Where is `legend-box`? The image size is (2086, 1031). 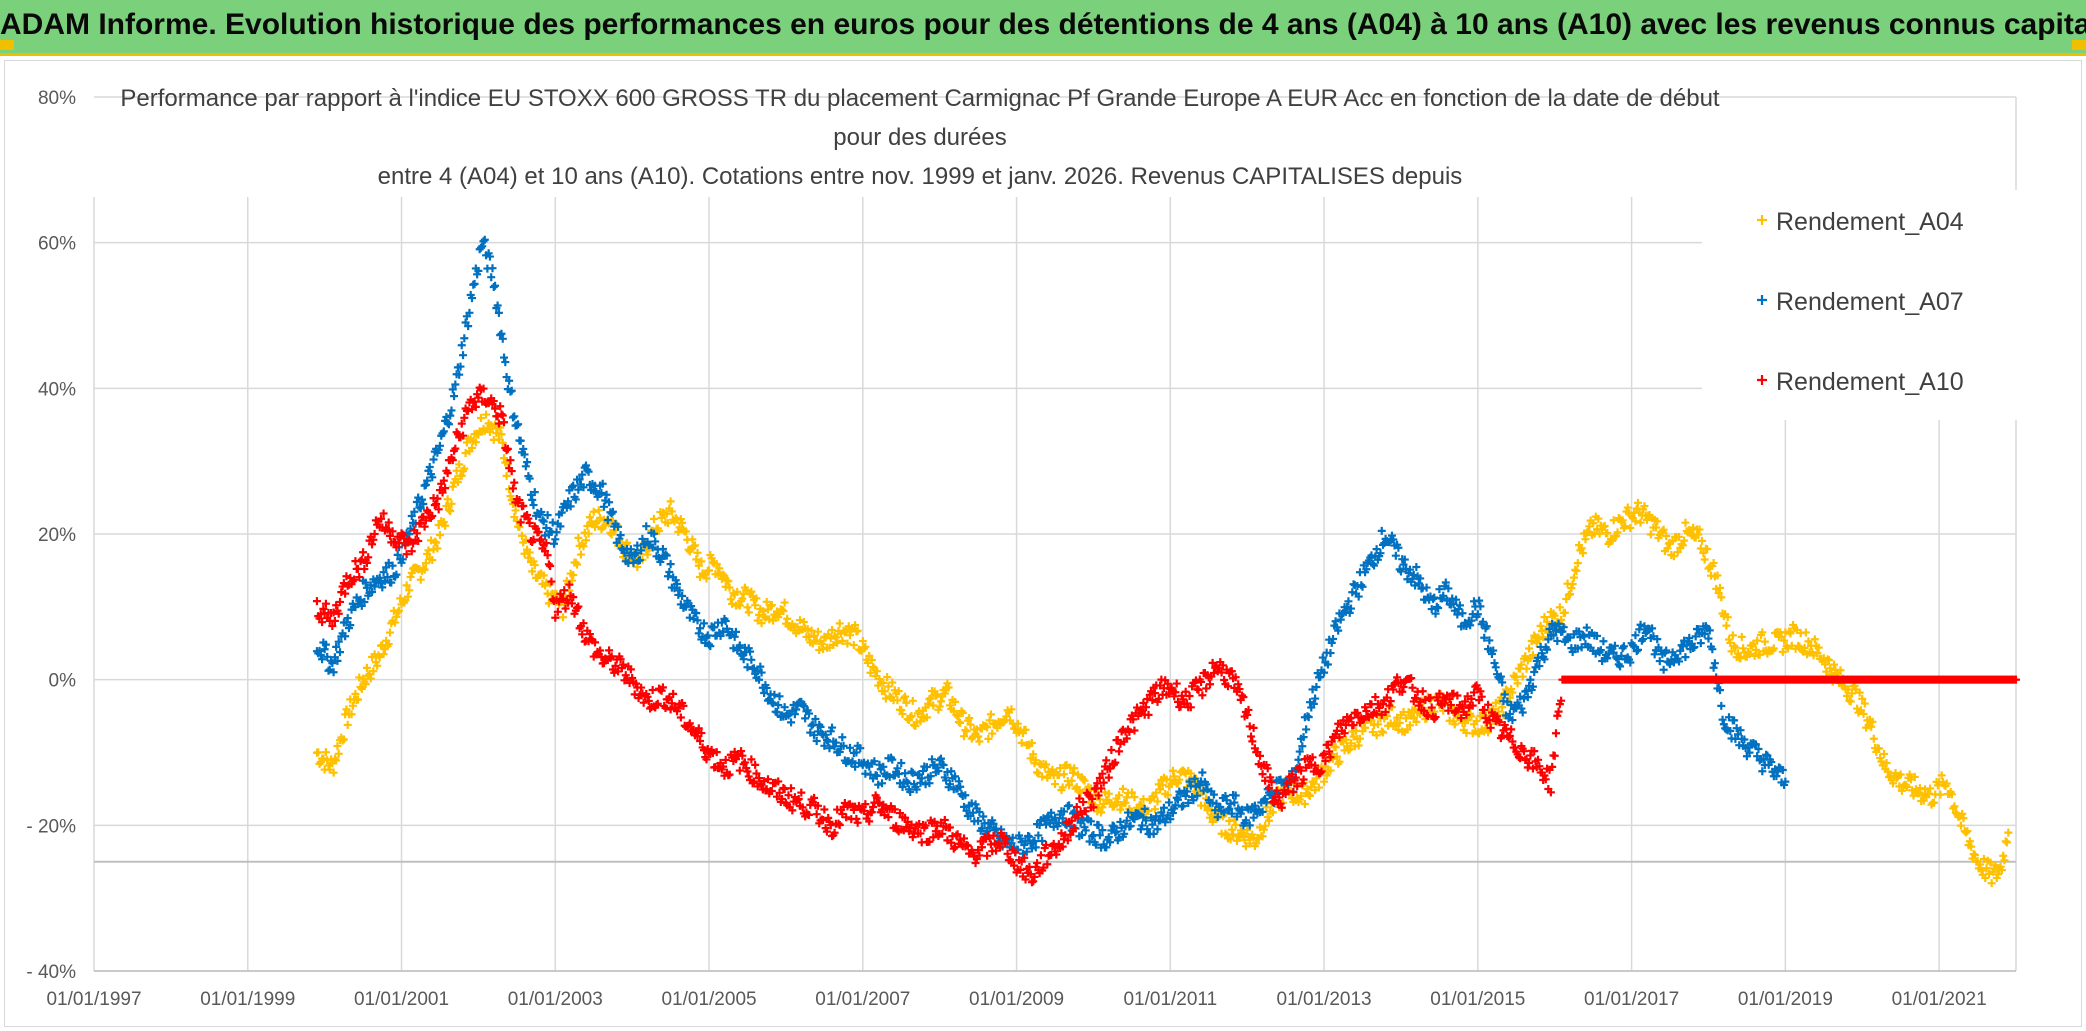 legend-box is located at coordinates (1862, 305).